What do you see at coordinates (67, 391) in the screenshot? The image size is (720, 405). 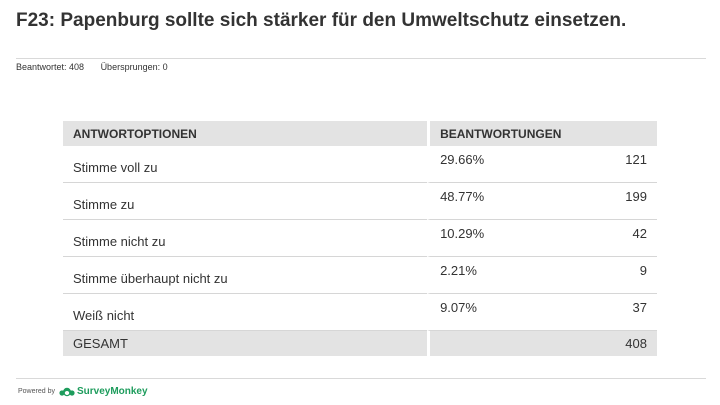 I see `surveymonkey-logo-icon` at bounding box center [67, 391].